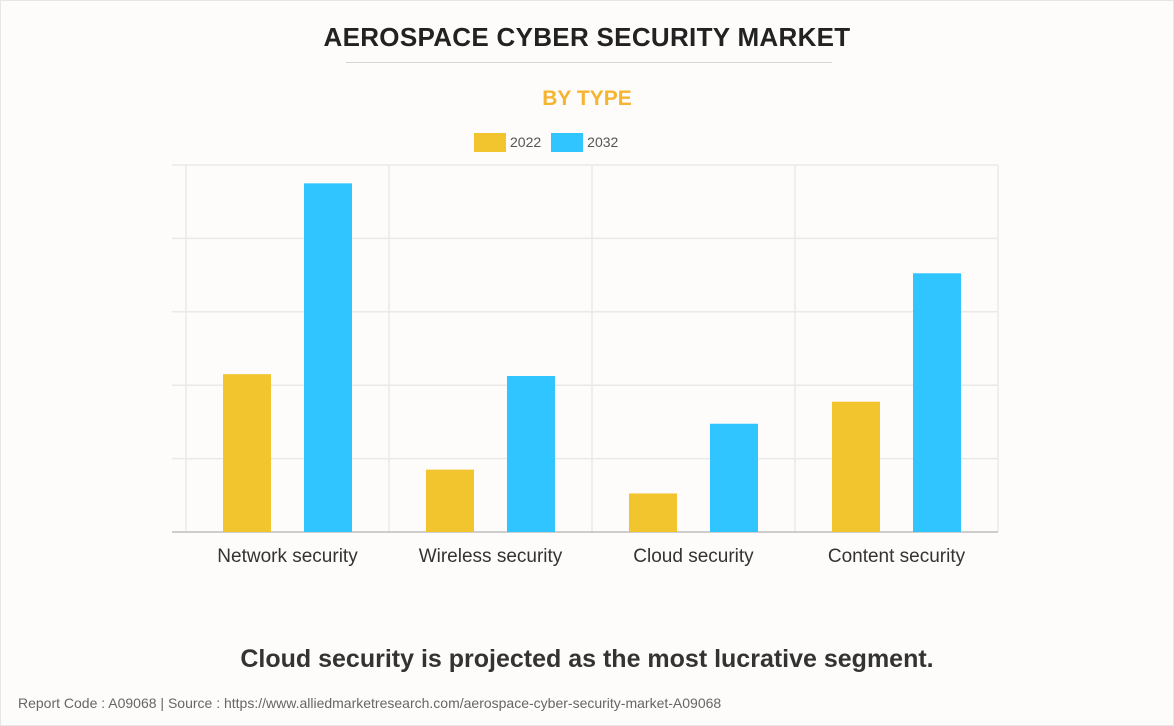 This screenshot has width=1174, height=726. I want to click on category-label: Wireless security, so click(491, 556).